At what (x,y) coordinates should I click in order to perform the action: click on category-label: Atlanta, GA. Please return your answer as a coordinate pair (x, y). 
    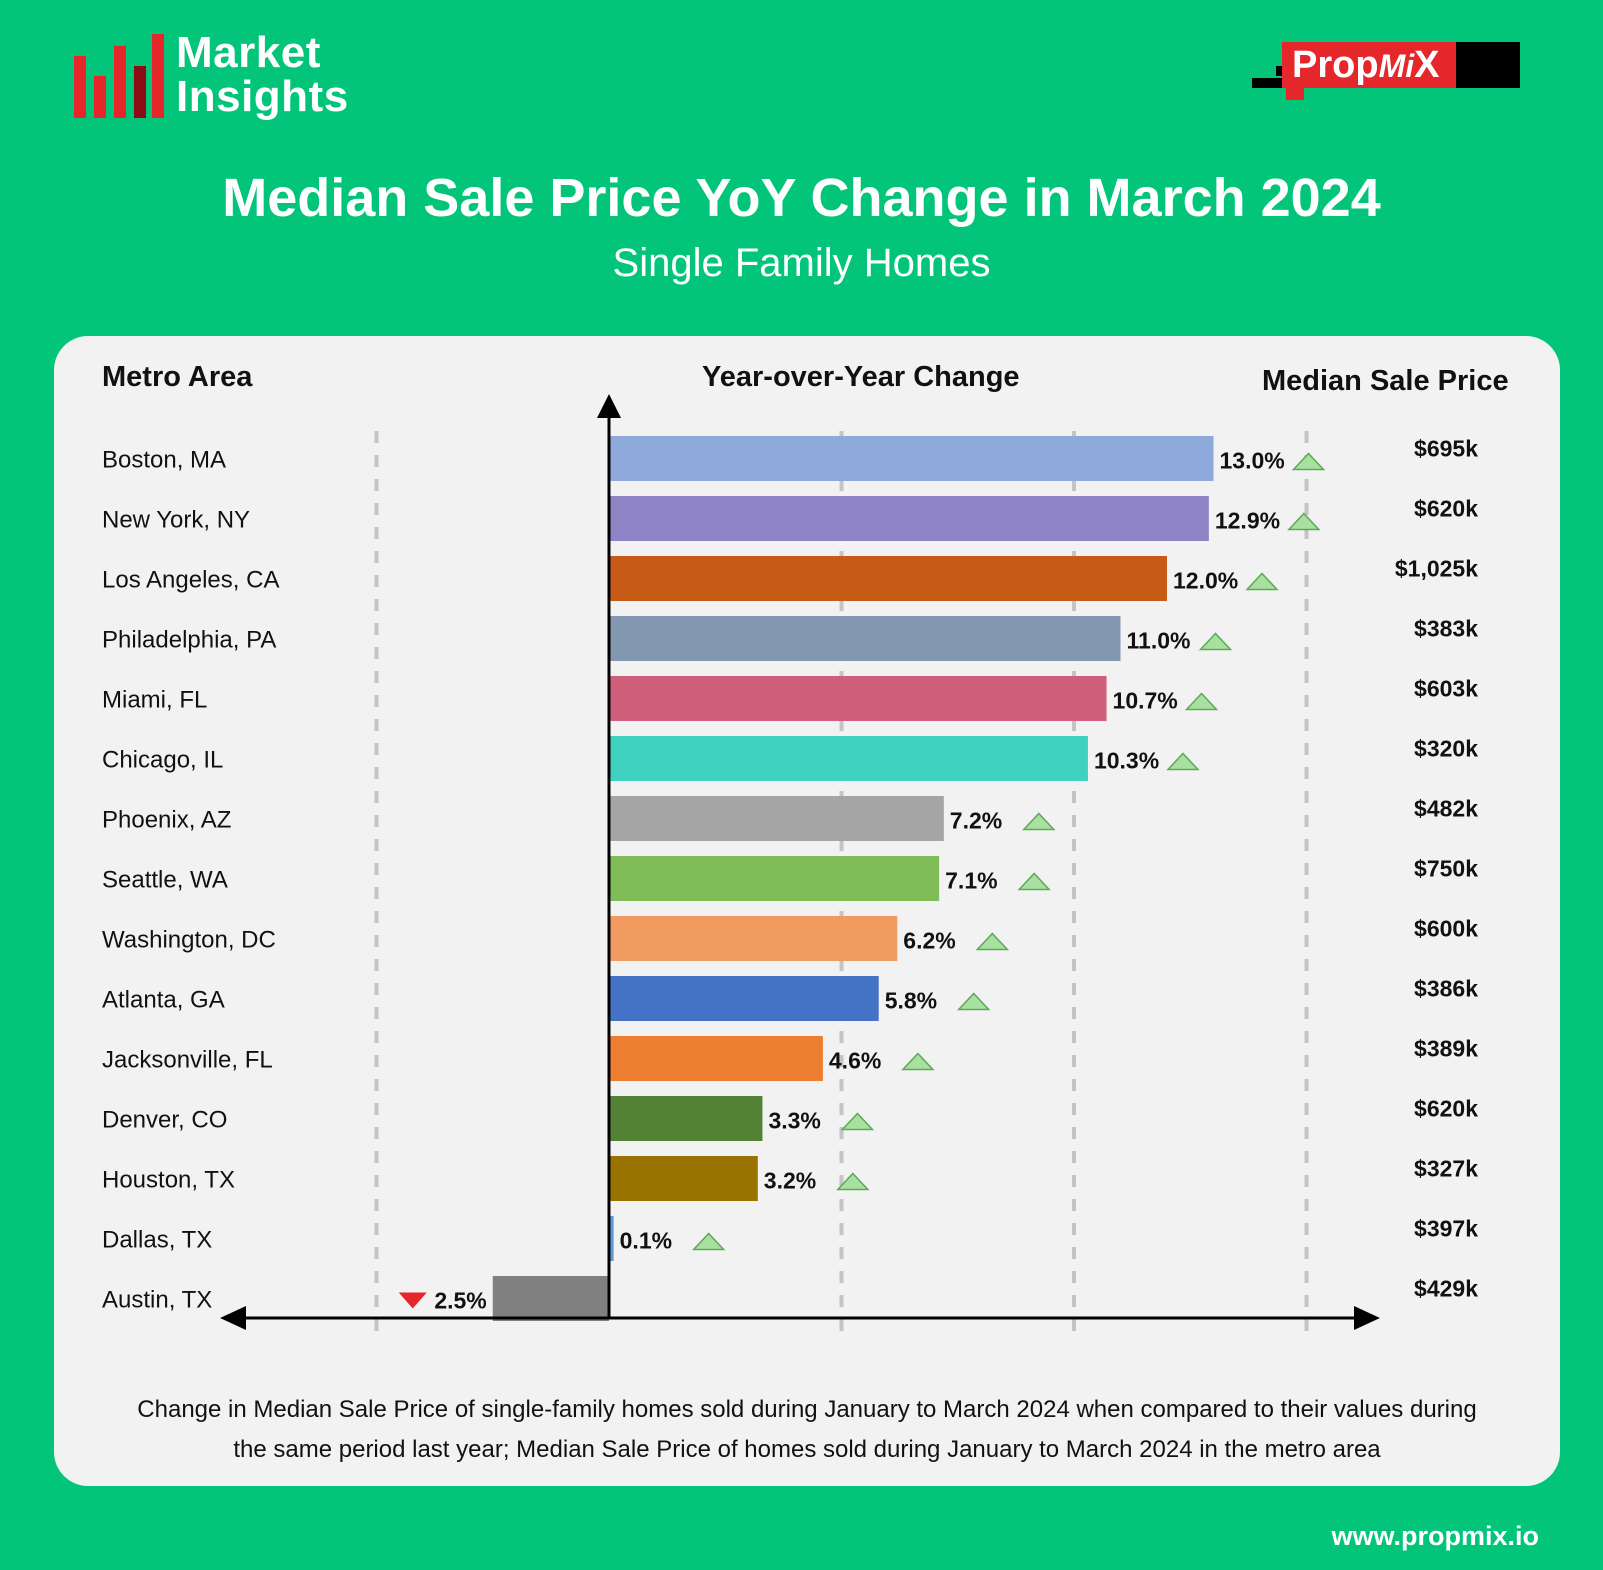
    Looking at the image, I should click on (163, 1000).